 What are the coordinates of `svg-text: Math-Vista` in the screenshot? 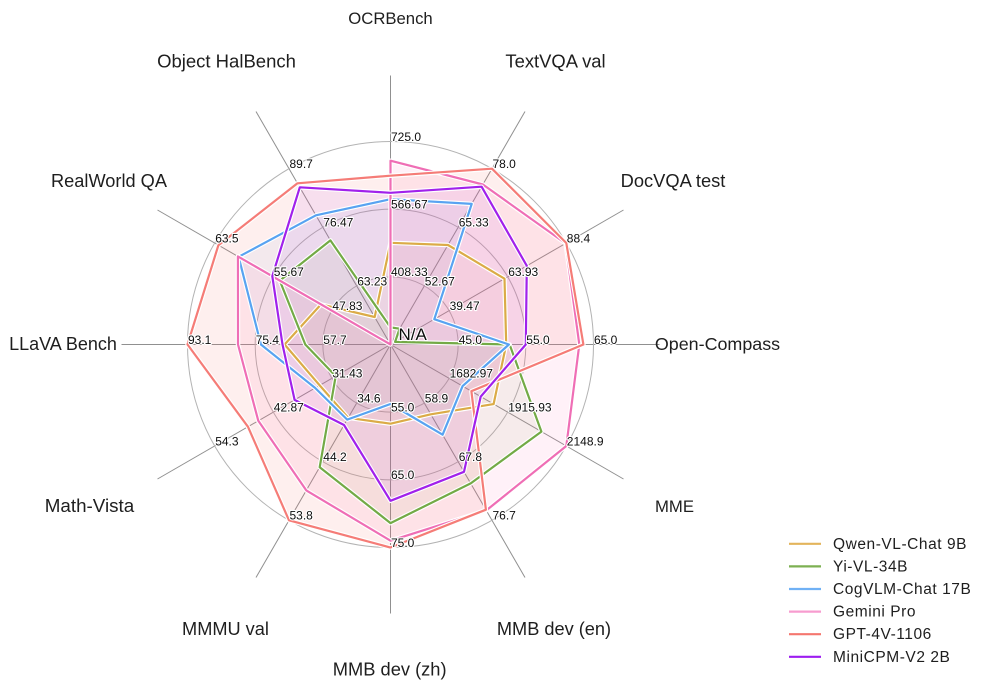 It's located at (90, 505).